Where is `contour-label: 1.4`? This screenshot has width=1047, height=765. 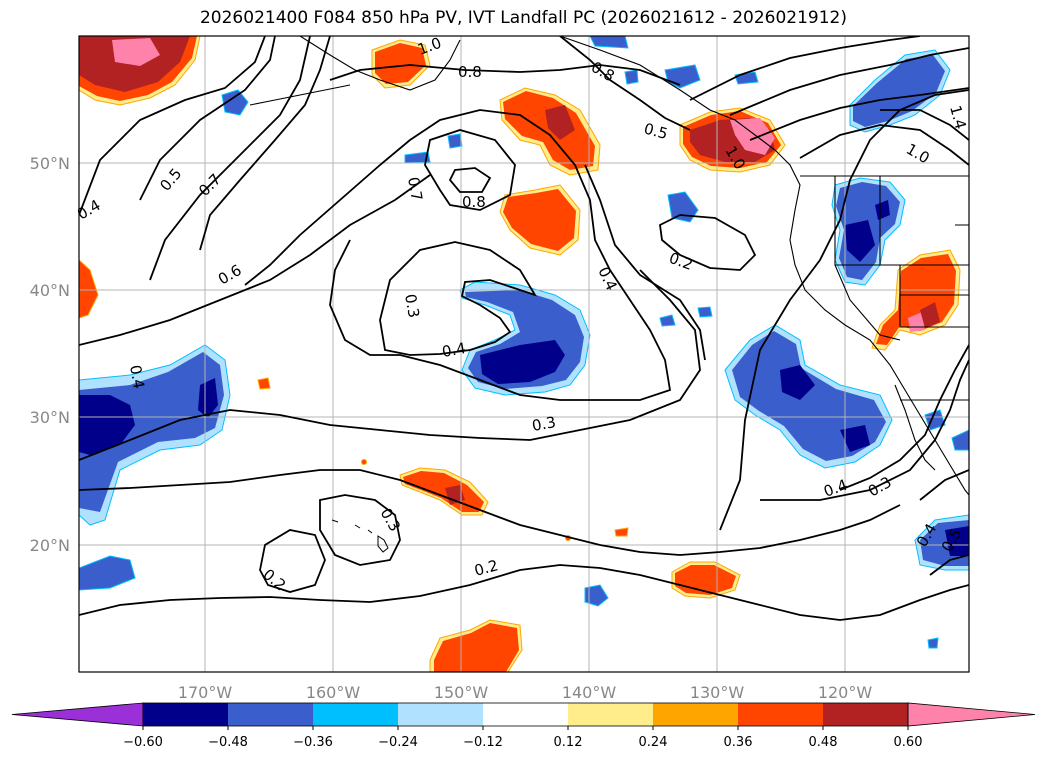 contour-label: 1.4 is located at coordinates (958, 117).